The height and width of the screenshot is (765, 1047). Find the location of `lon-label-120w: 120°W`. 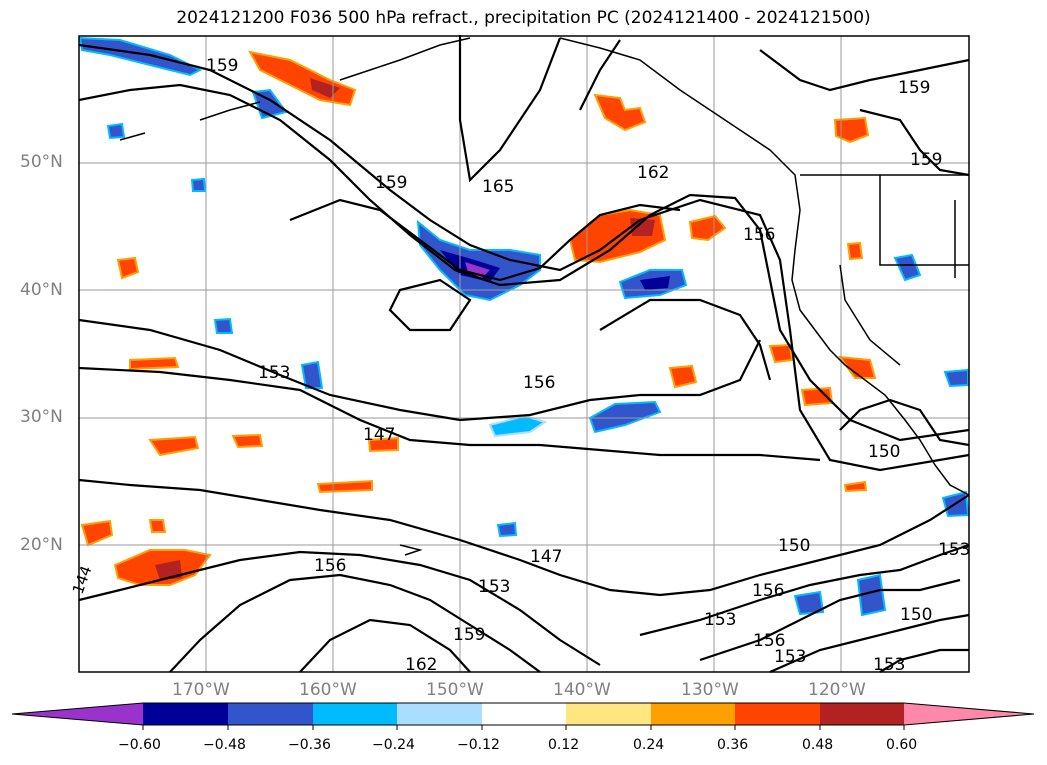

lon-label-120w: 120°W is located at coordinates (837, 690).